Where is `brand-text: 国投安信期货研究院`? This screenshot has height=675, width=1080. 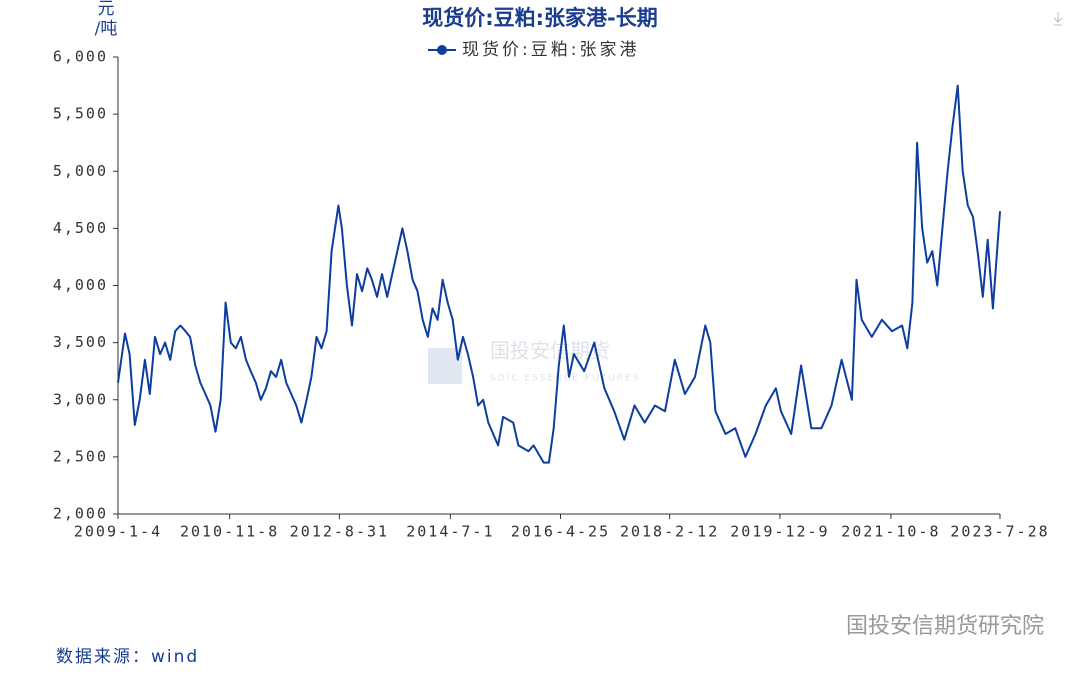
brand-text: 国投安信期货研究院 is located at coordinates (945, 626).